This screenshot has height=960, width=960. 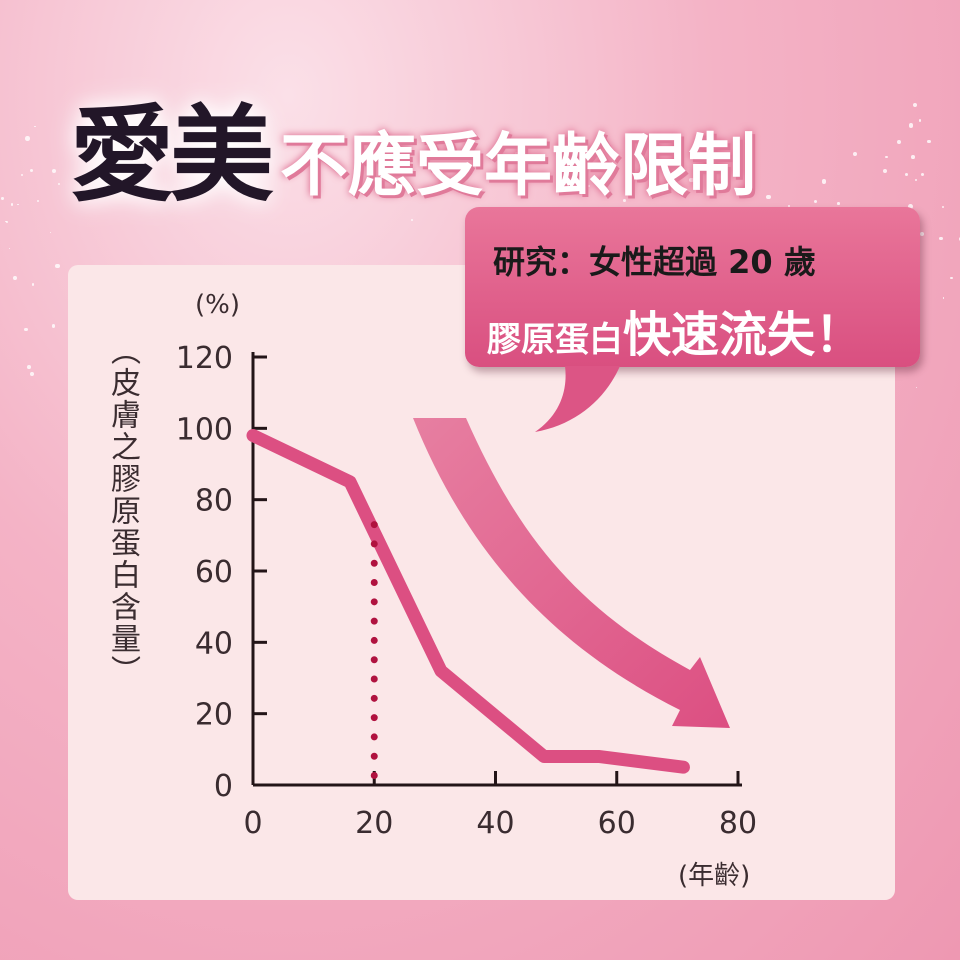 What do you see at coordinates (738, 823) in the screenshot?
I see `x-tick-label: 80` at bounding box center [738, 823].